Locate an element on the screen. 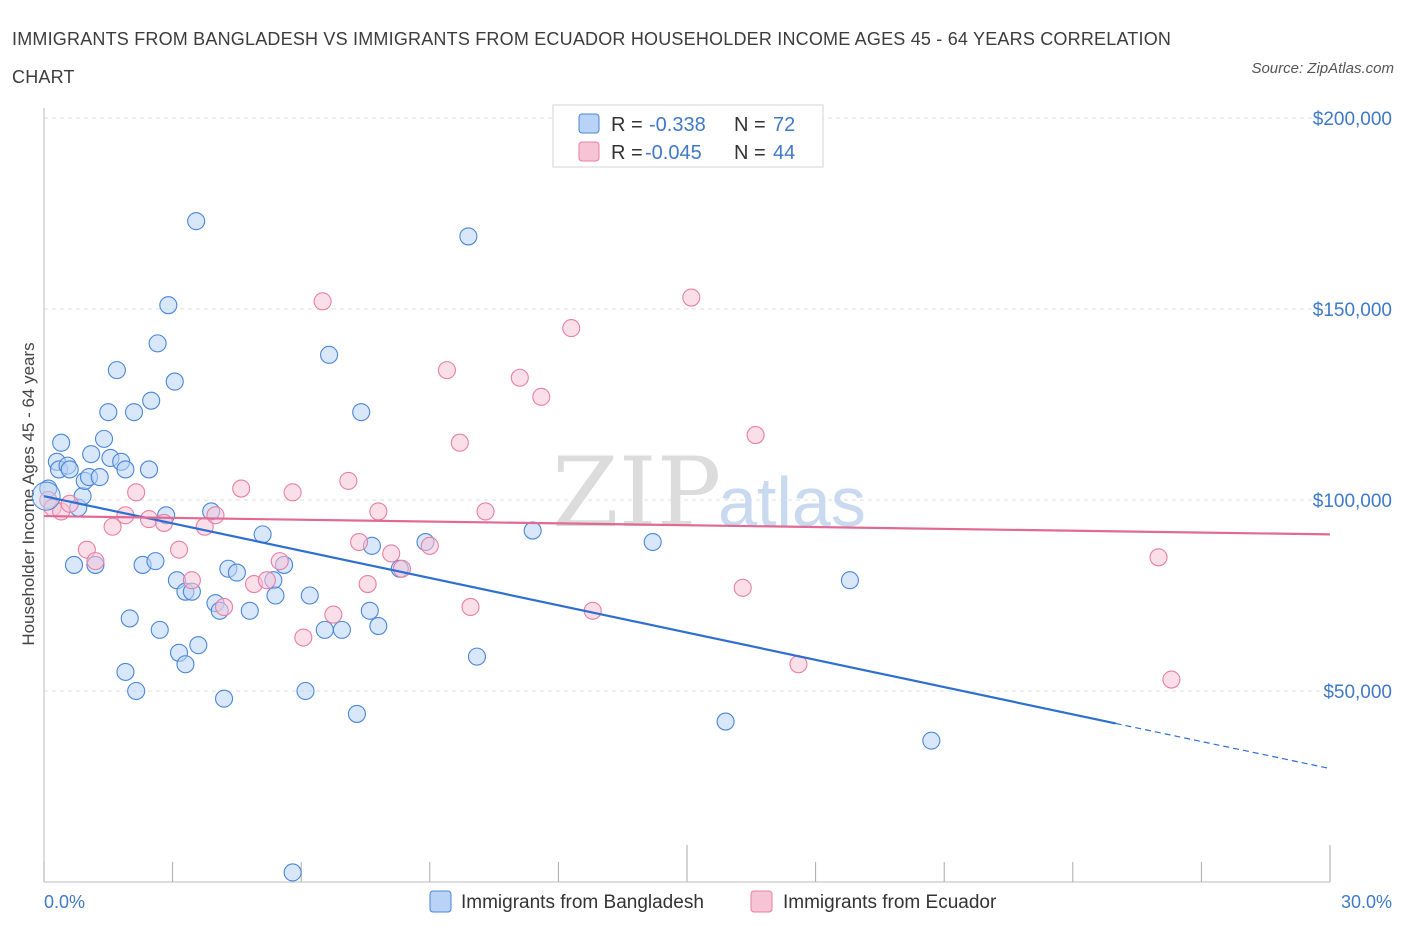 The height and width of the screenshot is (930, 1406). y-tick-label: $100,000 is located at coordinates (1352, 501).